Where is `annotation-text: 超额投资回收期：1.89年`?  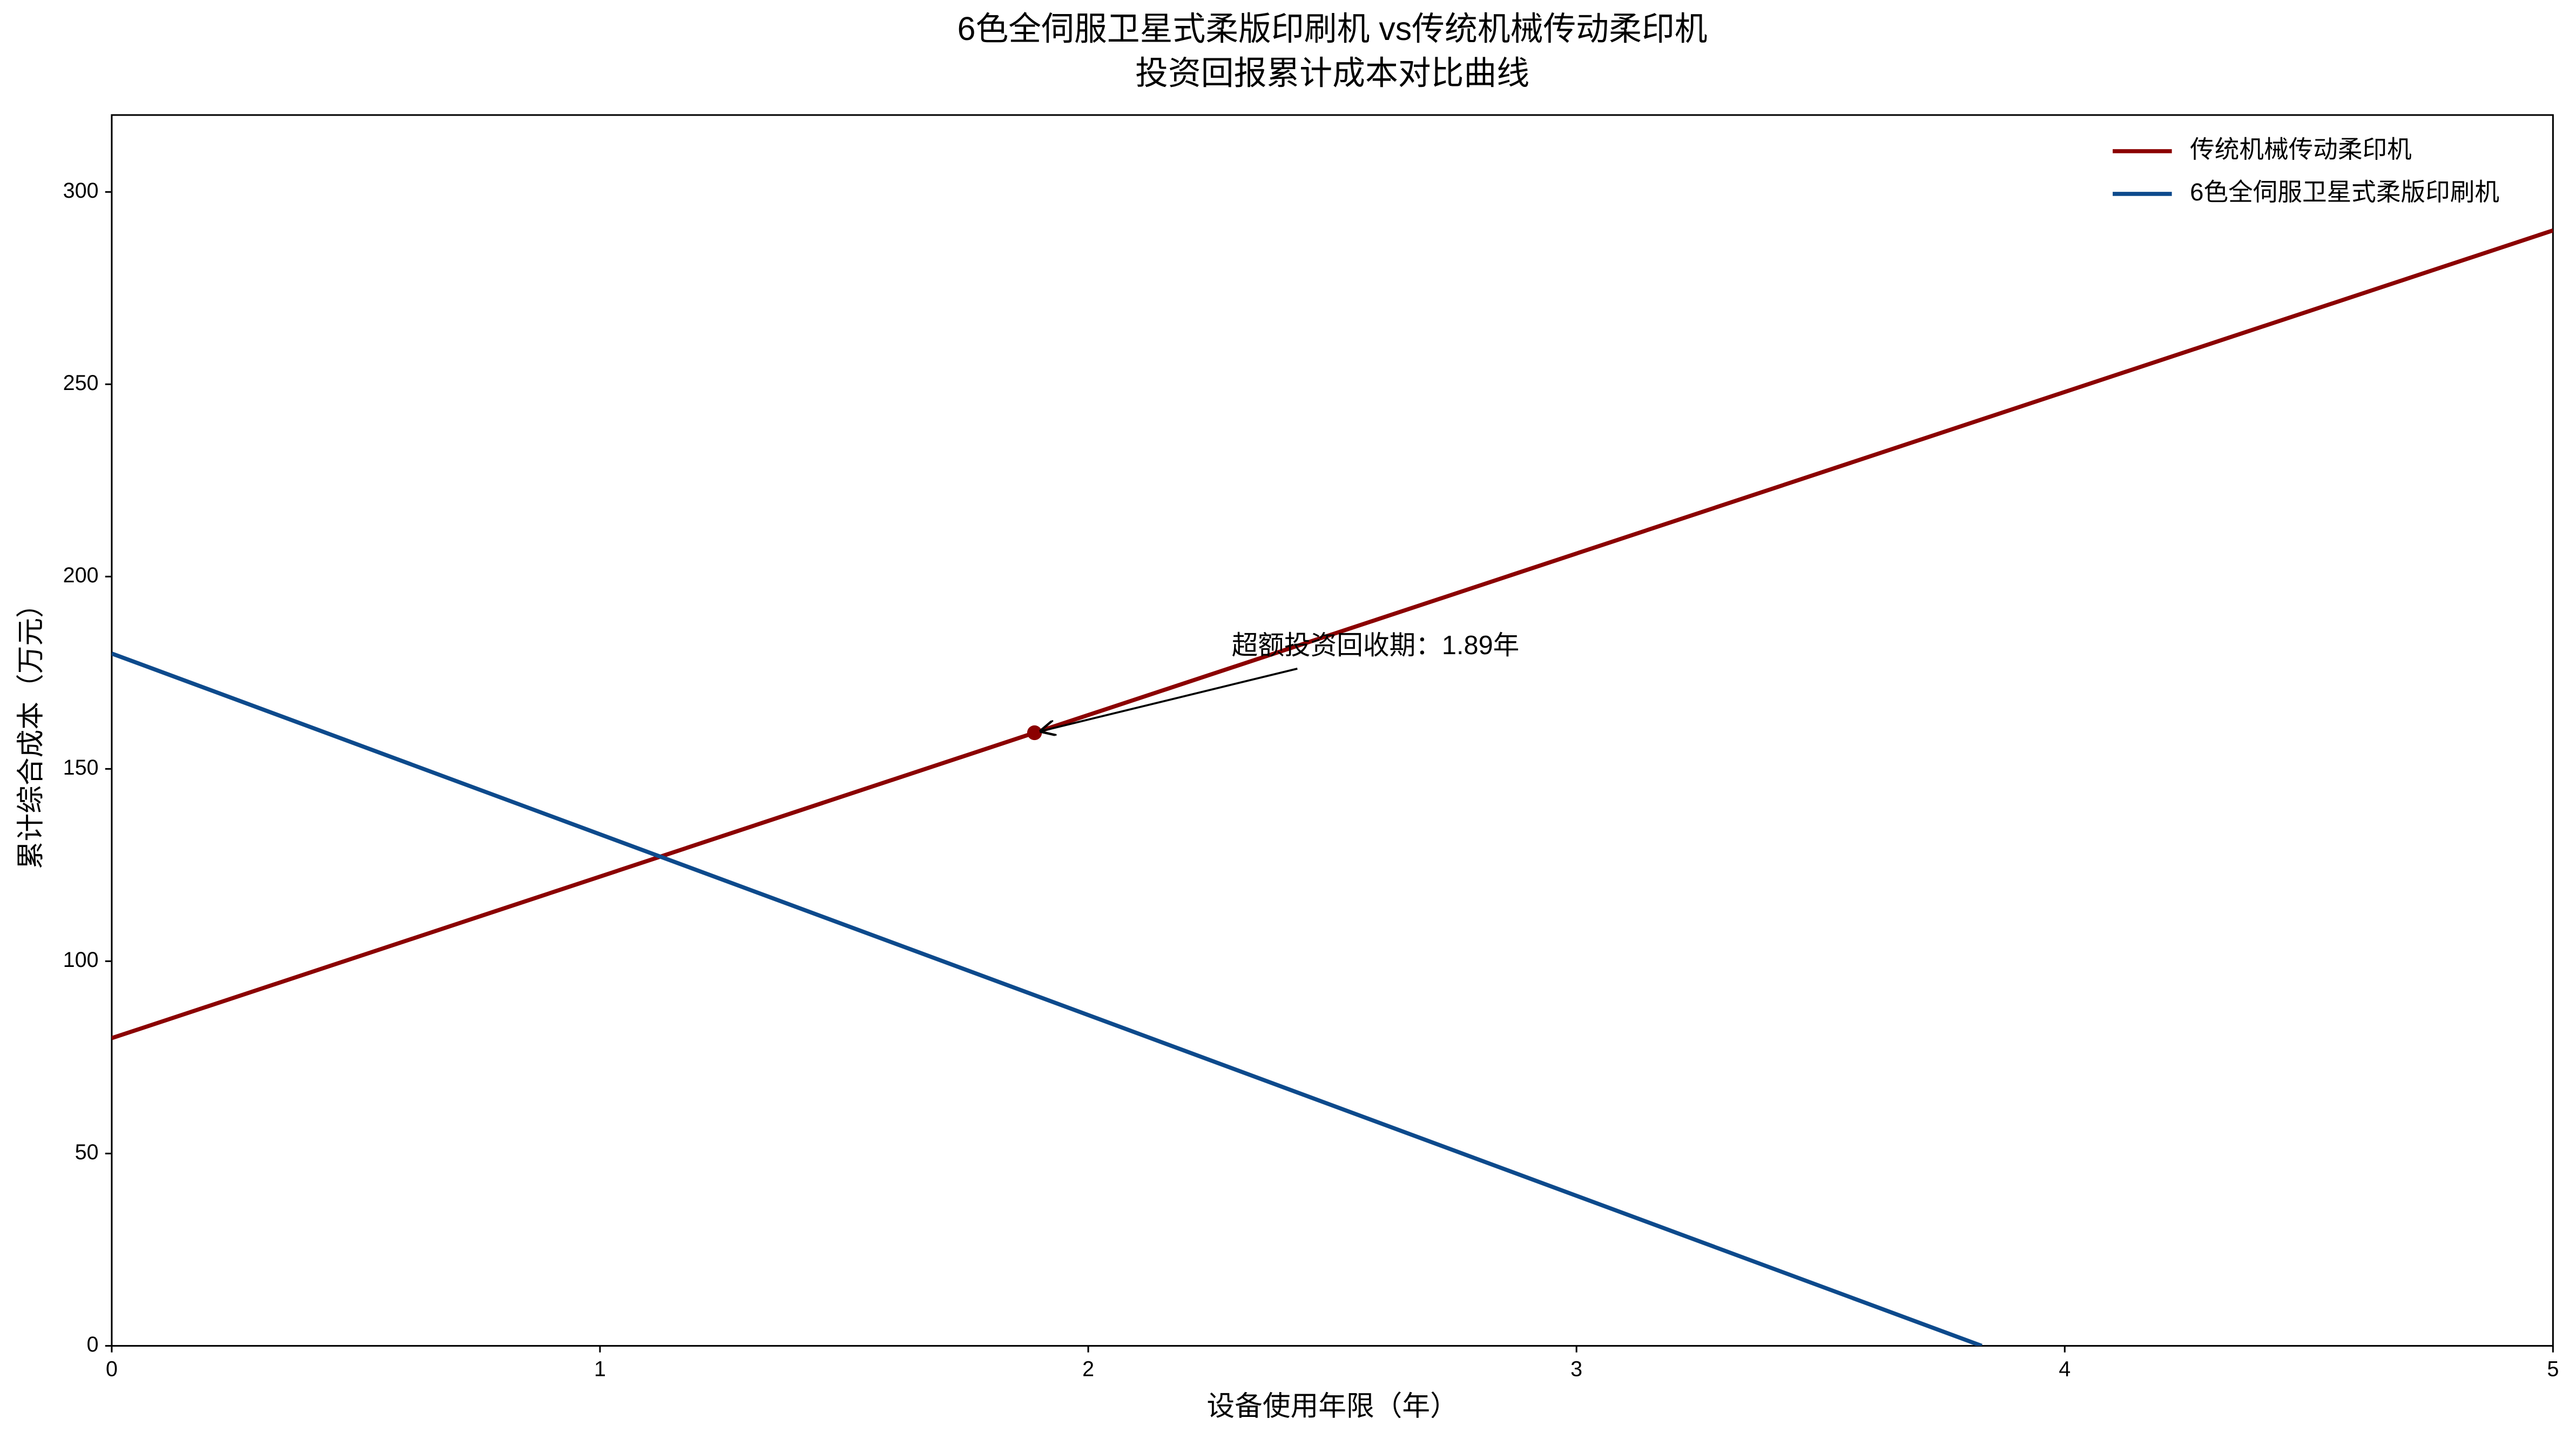 annotation-text: 超额投资回收期：1.89年 is located at coordinates (1376, 645).